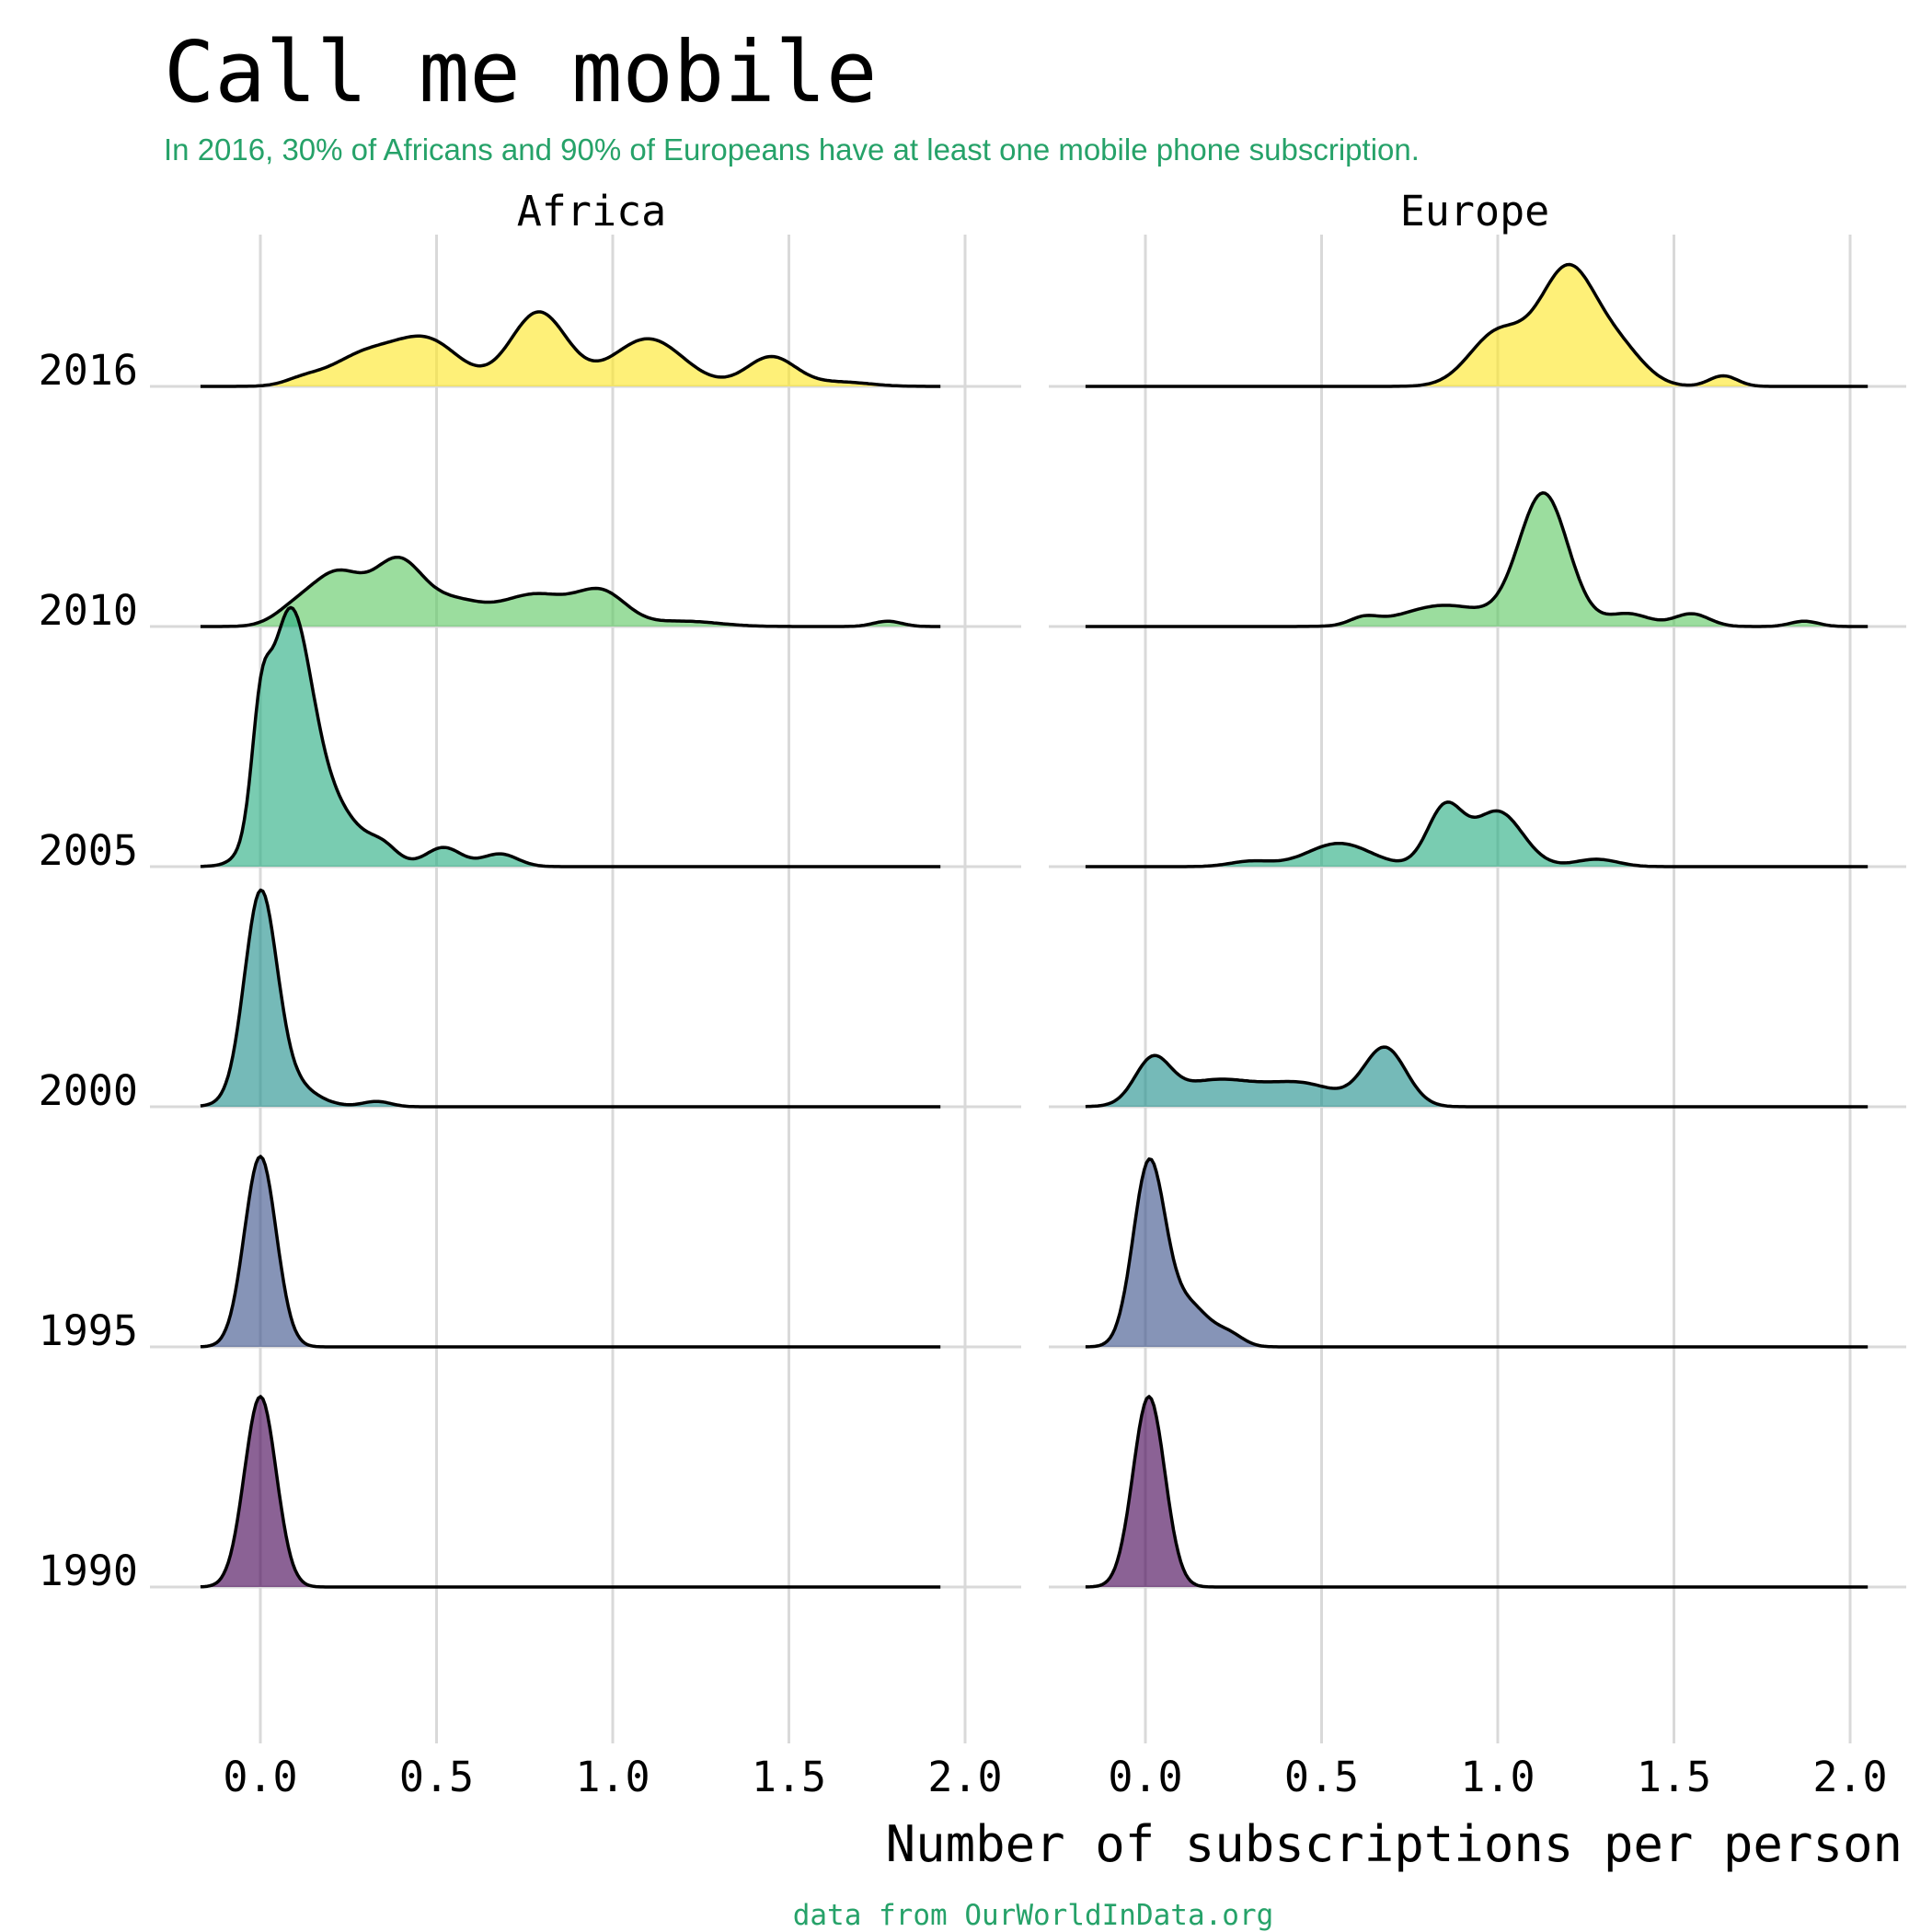  I want to click on ridge-fill-africa-2005, so click(570, 737).